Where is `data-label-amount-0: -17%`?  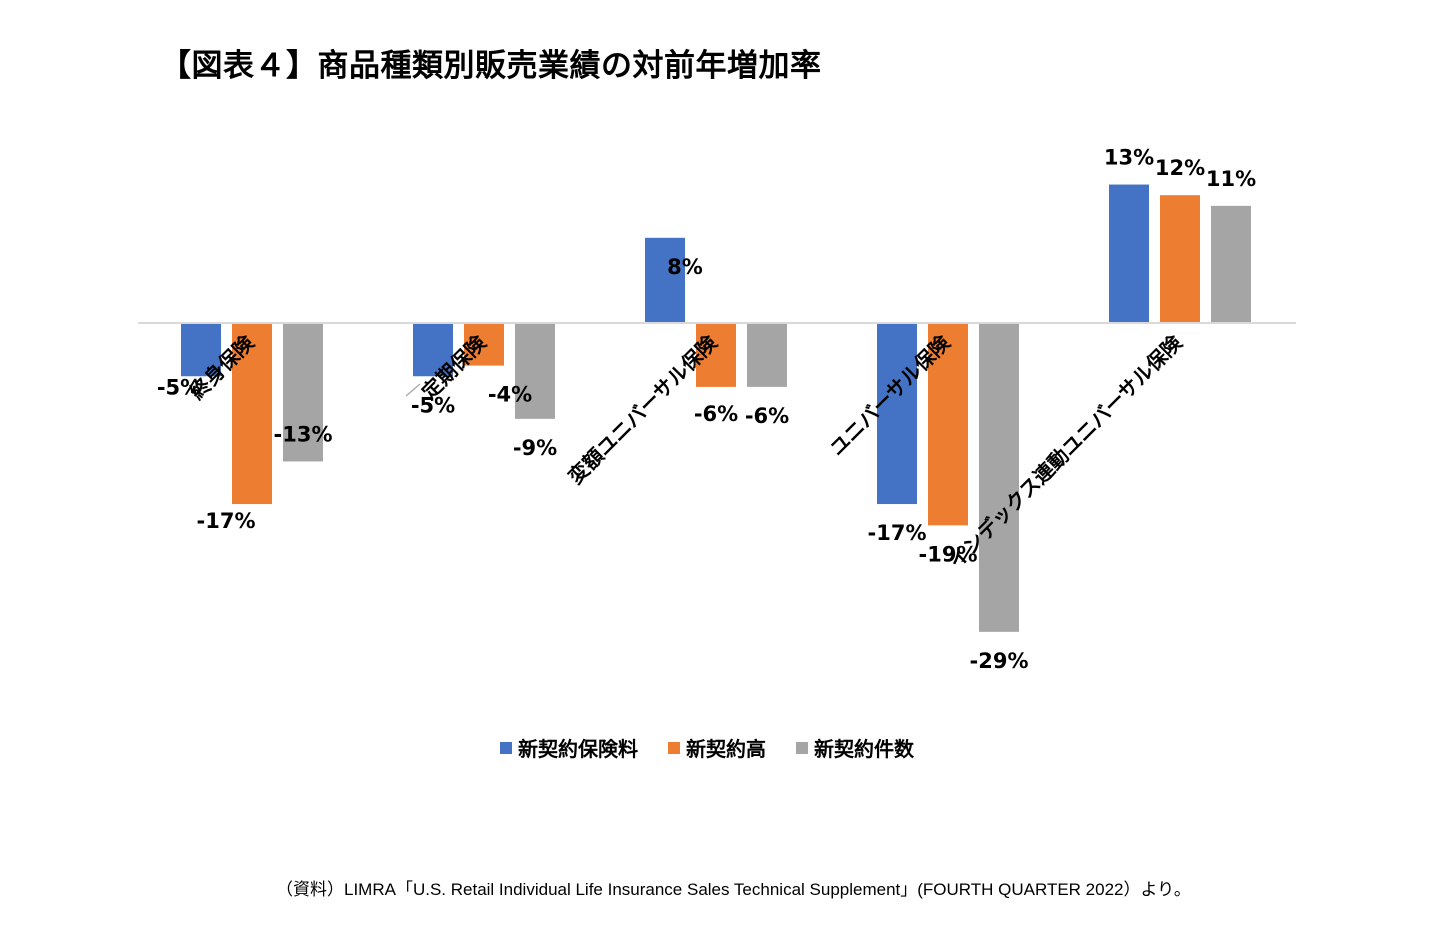 data-label-amount-0: -17% is located at coordinates (226, 521).